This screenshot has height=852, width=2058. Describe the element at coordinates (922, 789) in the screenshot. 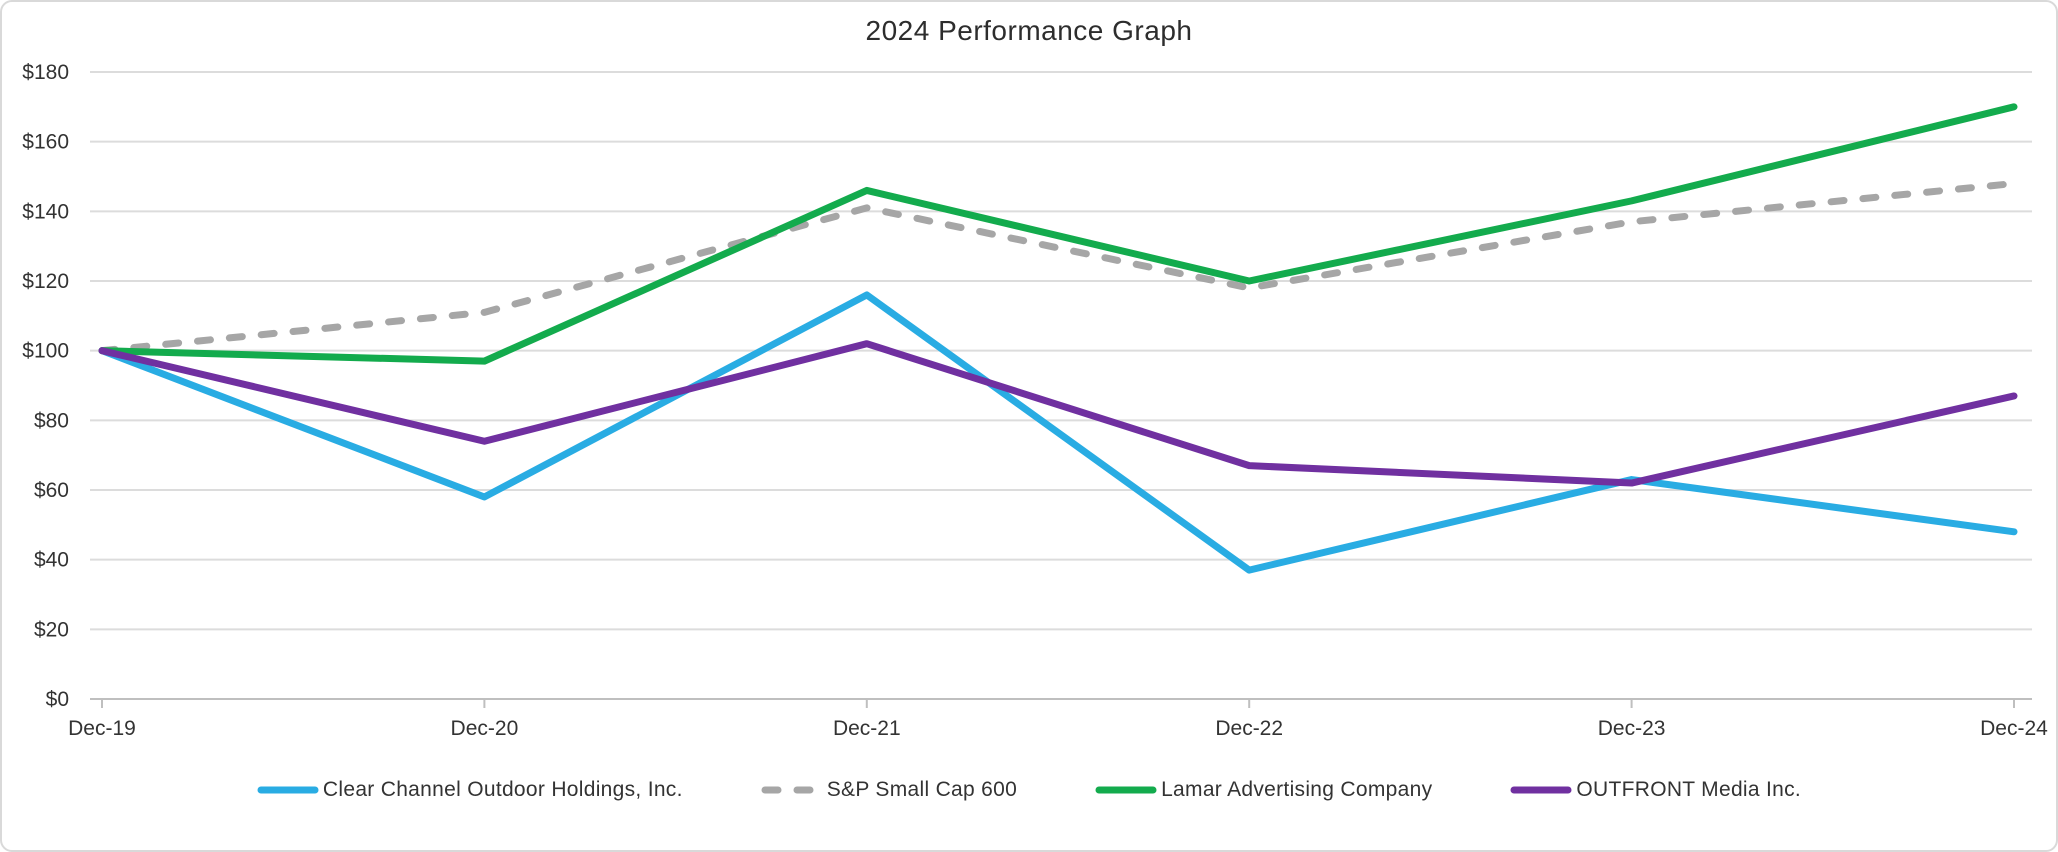

I see `legend-label: S&P Small Cap 600` at that location.